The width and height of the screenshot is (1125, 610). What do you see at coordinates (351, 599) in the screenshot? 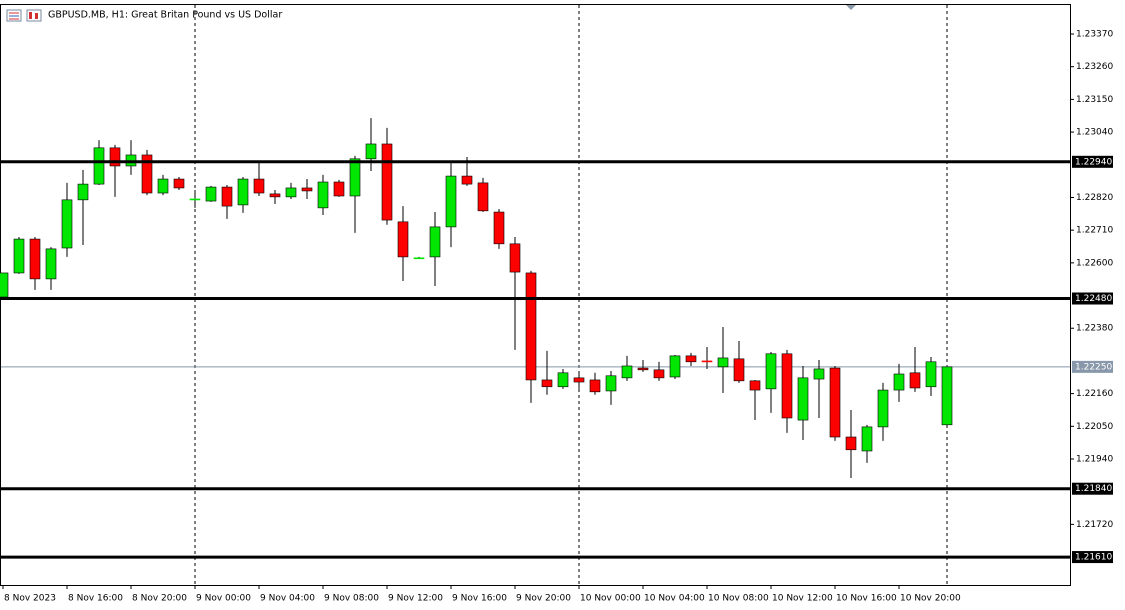
I see `x-tick-label: 9 Nov 08:00` at bounding box center [351, 599].